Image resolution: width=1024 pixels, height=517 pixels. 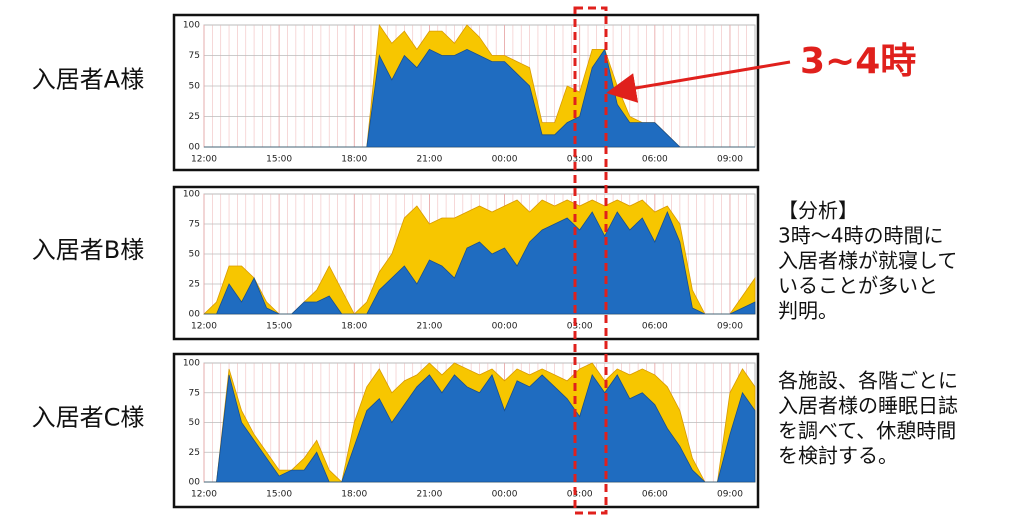 I want to click on highlight-box, so click(x=590, y=260).